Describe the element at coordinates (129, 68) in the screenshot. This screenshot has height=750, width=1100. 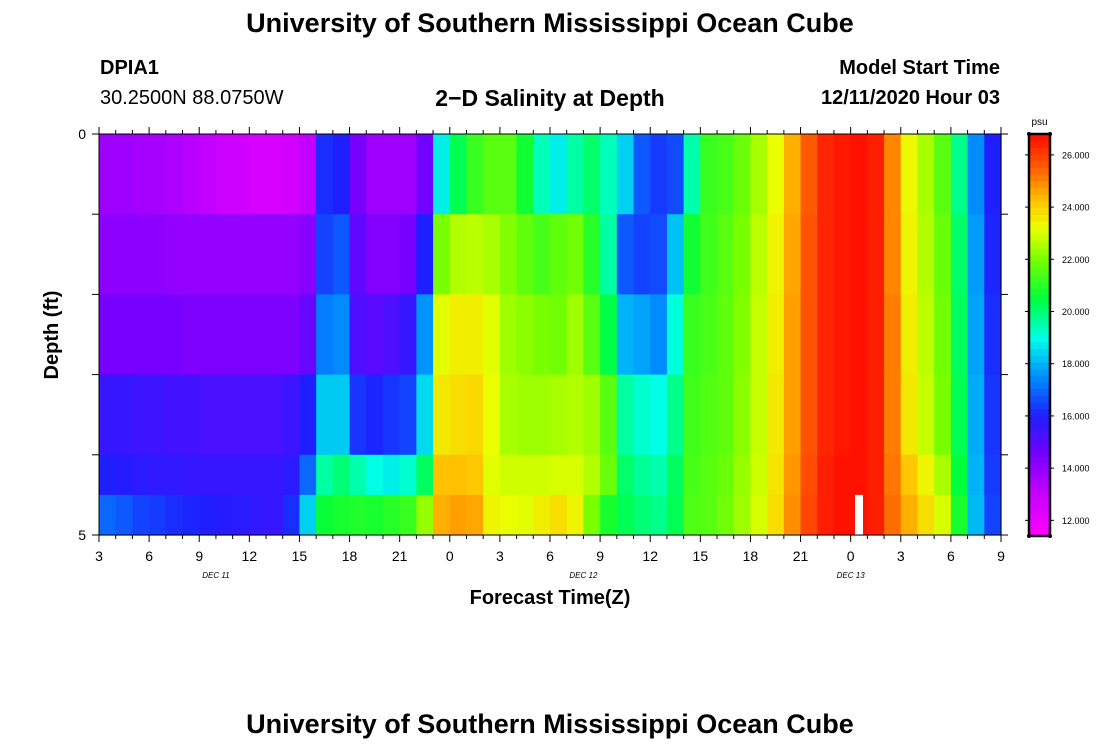
I see `station-id: DPIA1` at that location.